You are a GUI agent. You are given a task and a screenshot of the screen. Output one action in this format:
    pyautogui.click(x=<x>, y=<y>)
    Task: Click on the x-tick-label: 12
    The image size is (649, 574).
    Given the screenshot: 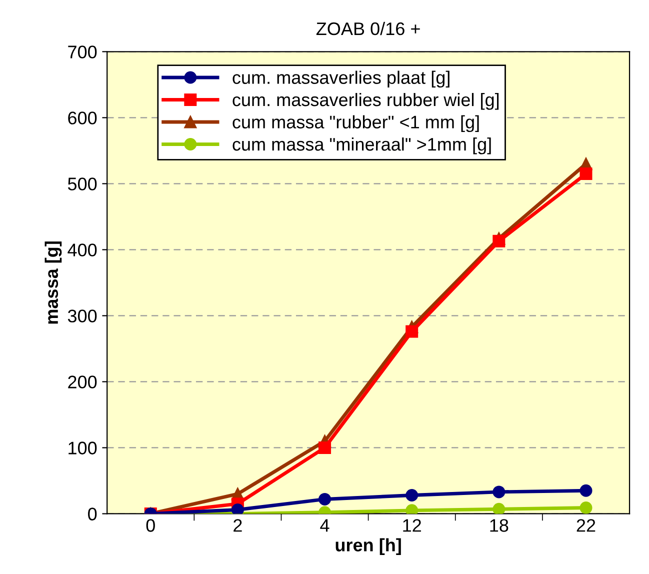 What is the action you would take?
    pyautogui.click(x=412, y=525)
    